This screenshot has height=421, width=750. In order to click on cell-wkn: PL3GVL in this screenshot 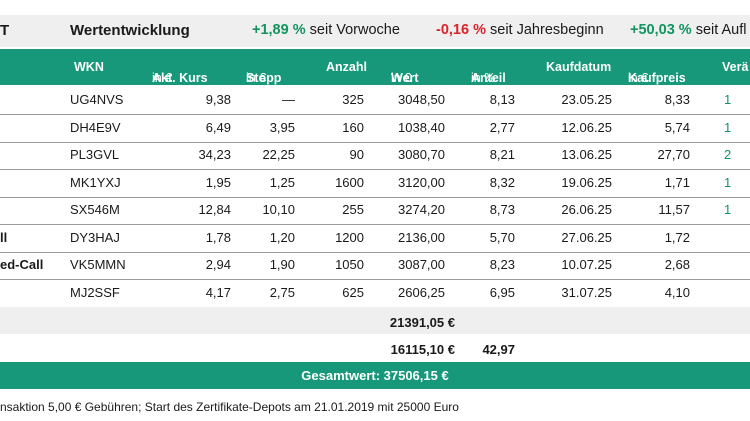, I will do `click(95, 154)`.